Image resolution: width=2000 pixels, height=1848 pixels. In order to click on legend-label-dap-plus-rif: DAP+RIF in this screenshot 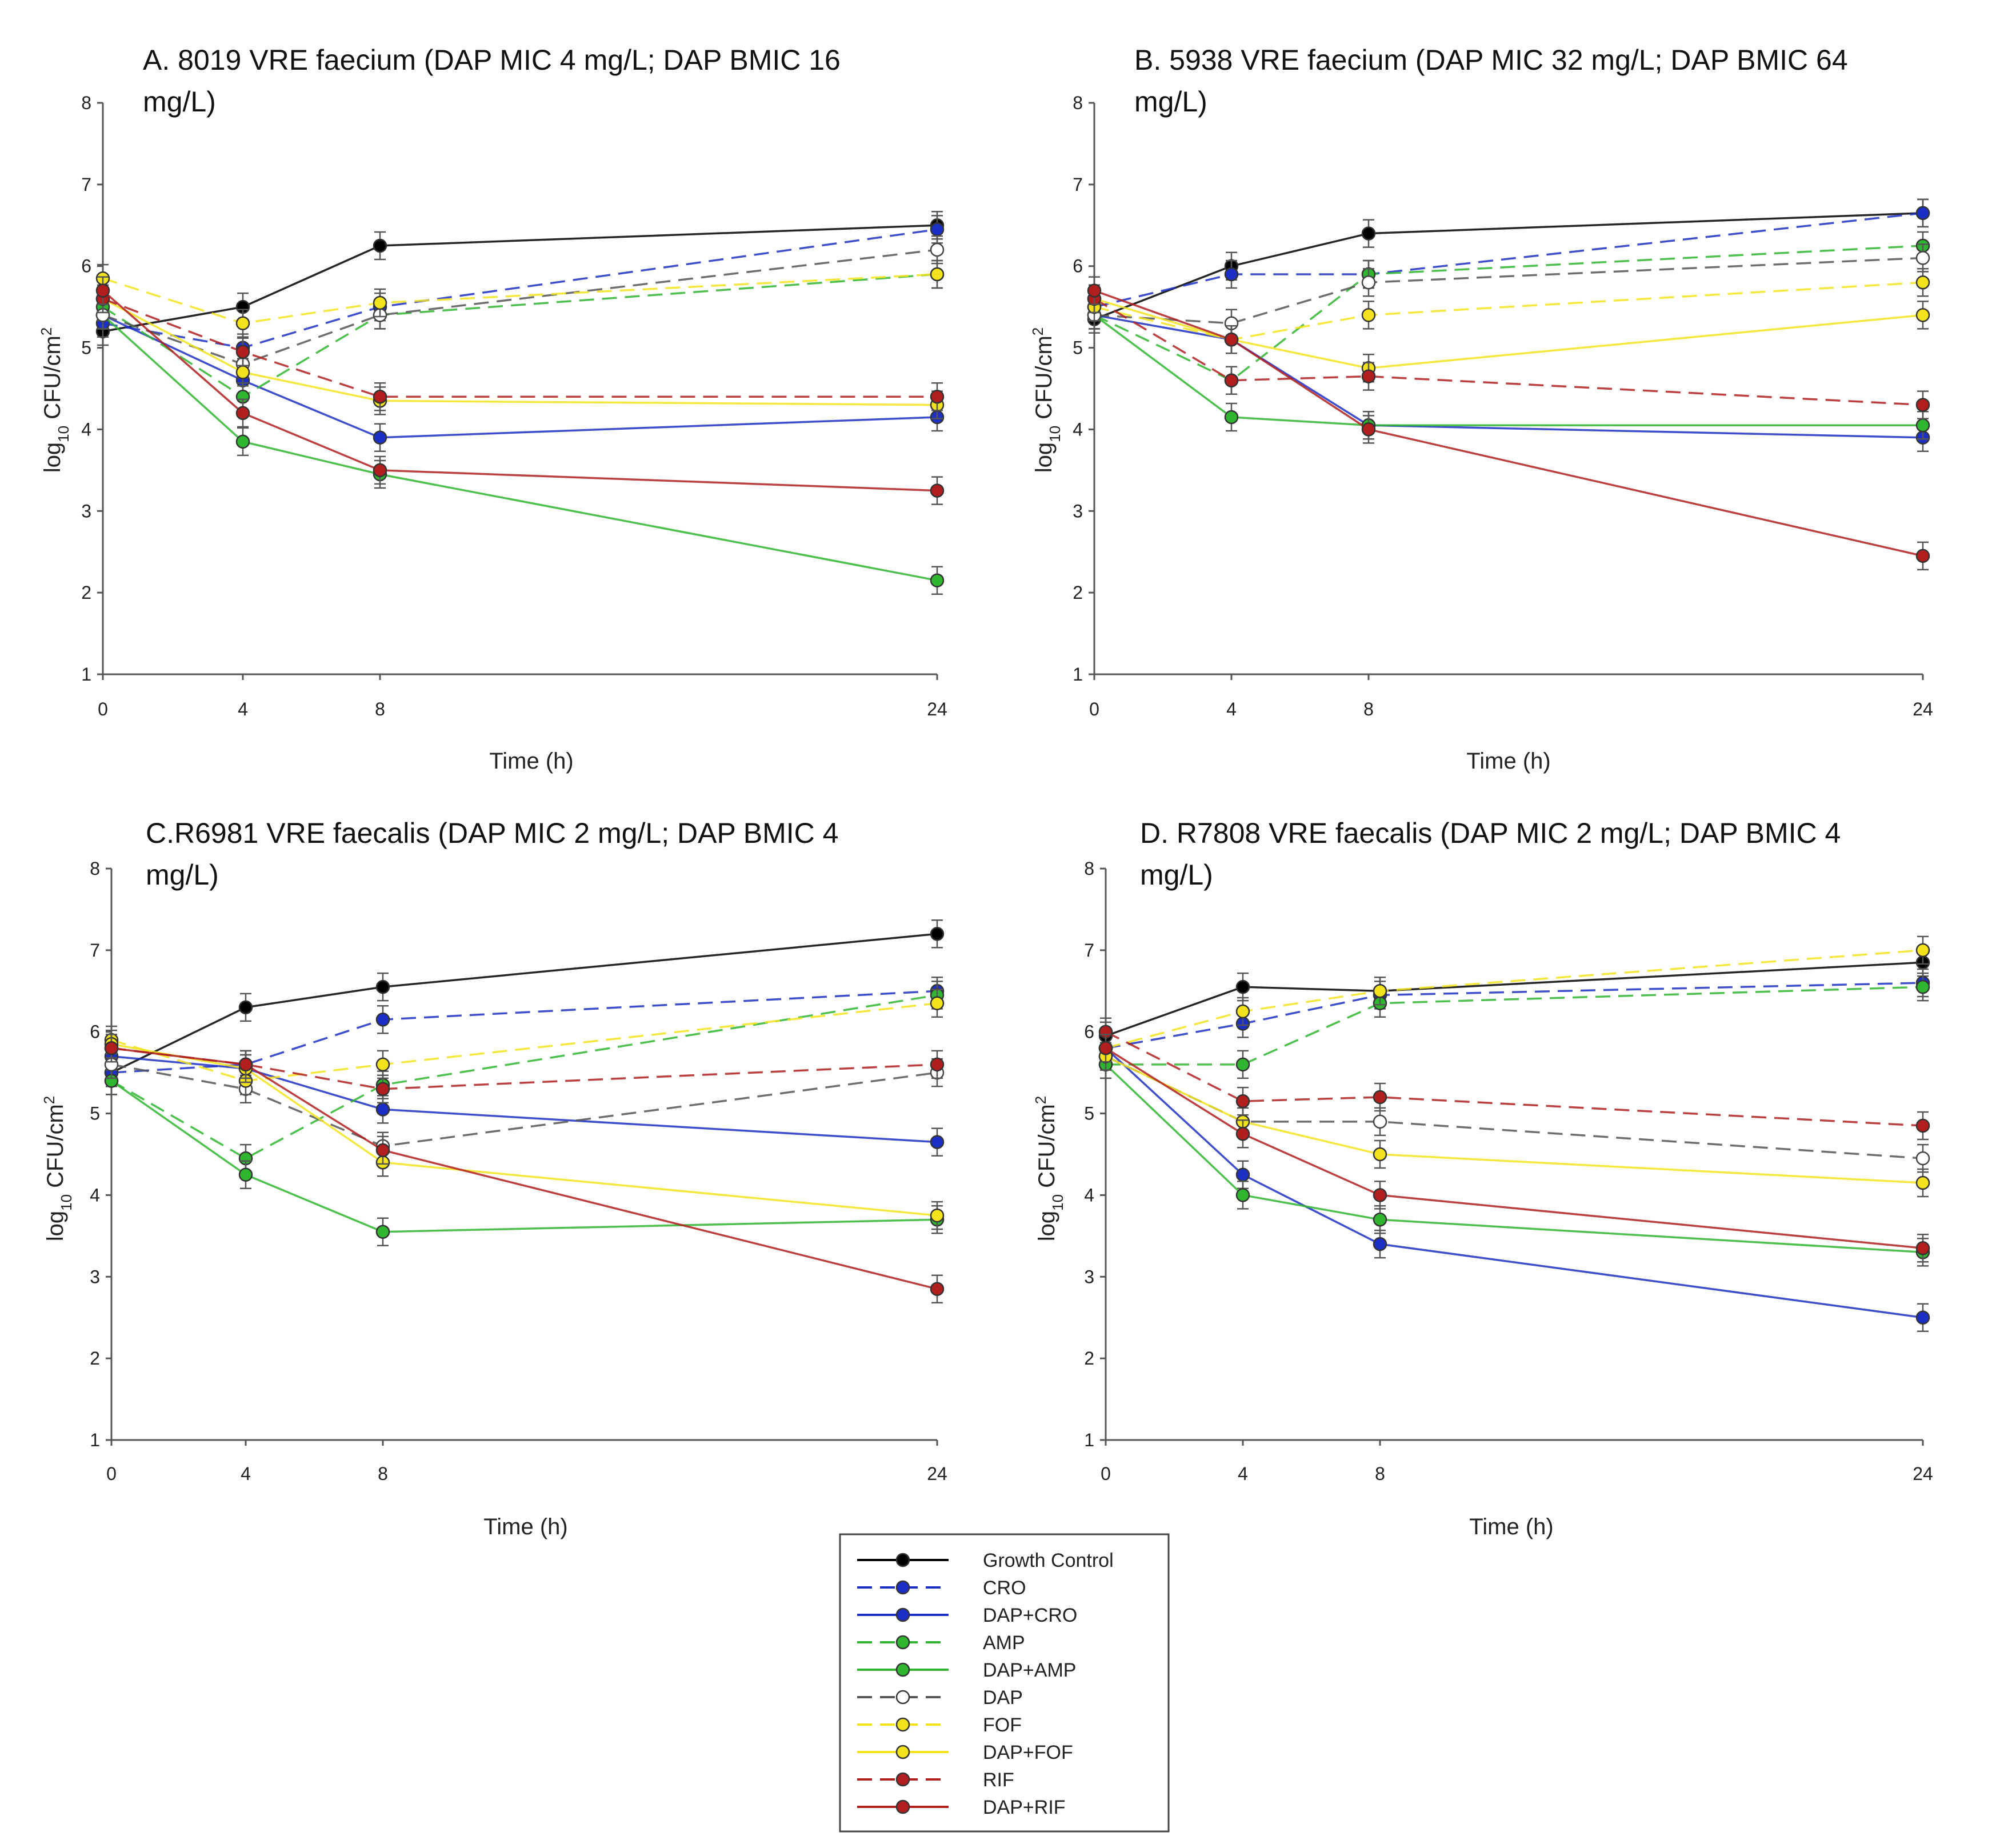, I will do `click(1024, 1807)`.